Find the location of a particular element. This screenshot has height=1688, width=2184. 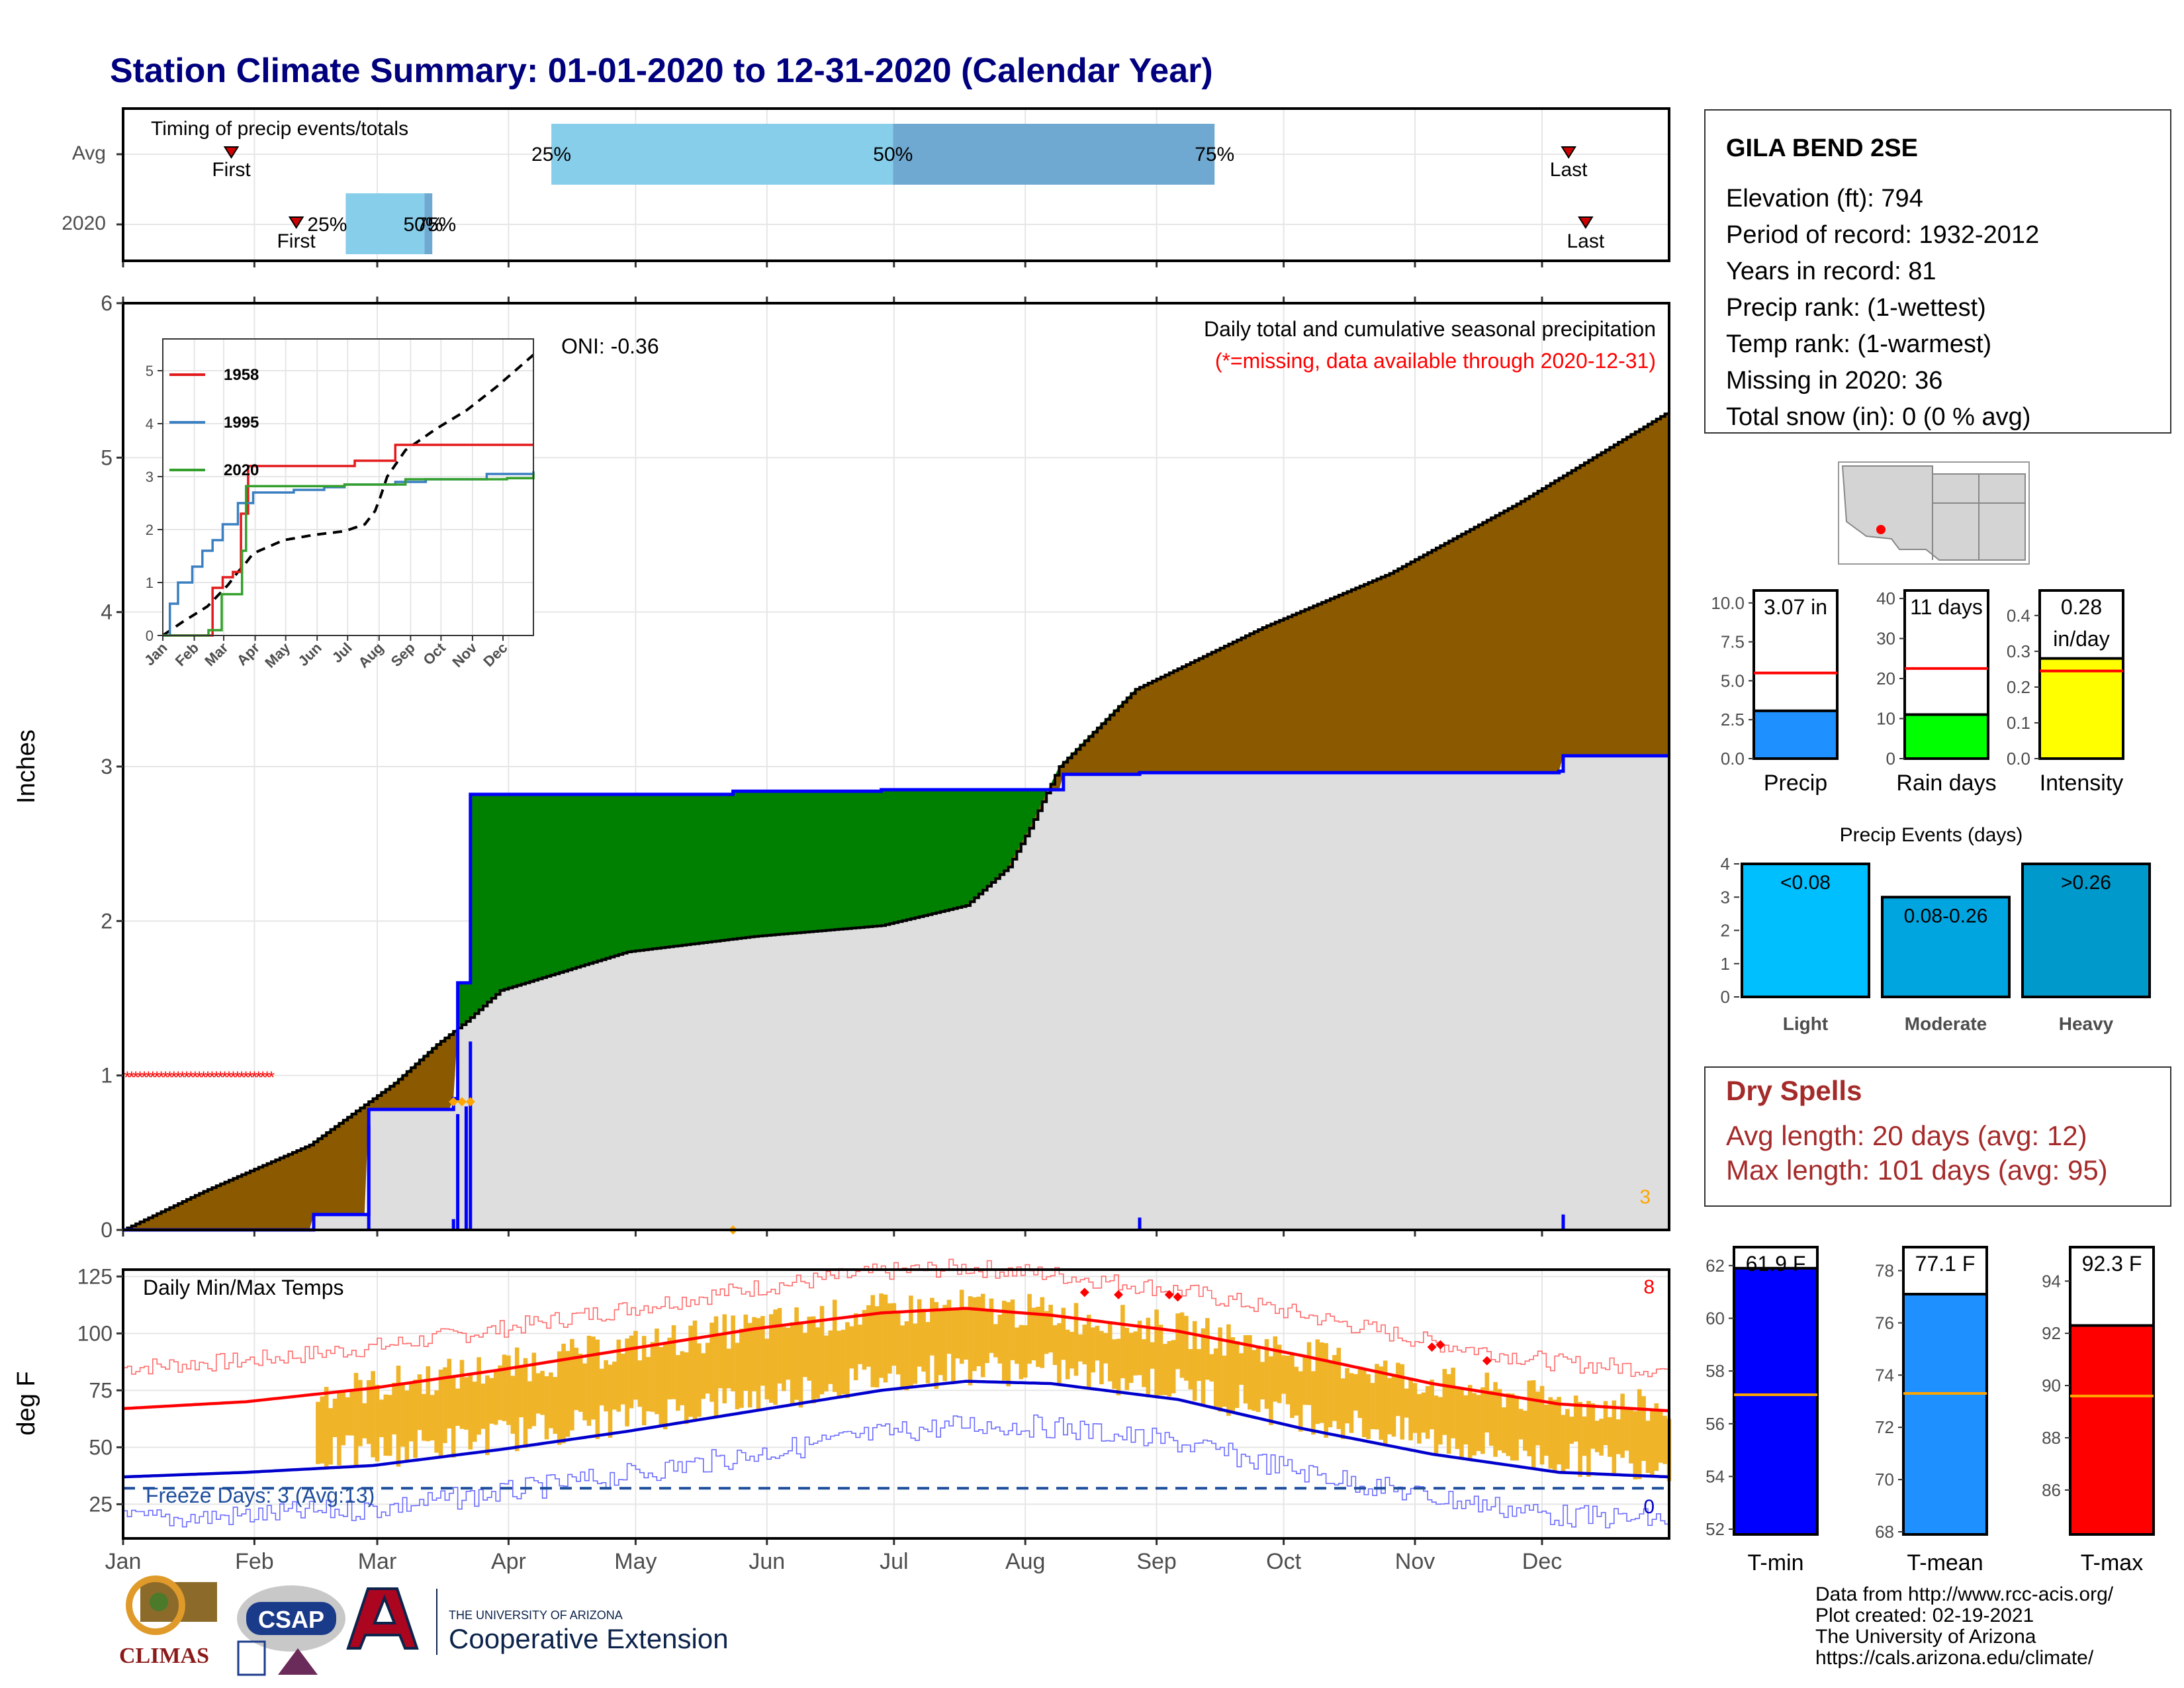

temp-bar-y-tick-label: 54 is located at coordinates (1715, 1476).